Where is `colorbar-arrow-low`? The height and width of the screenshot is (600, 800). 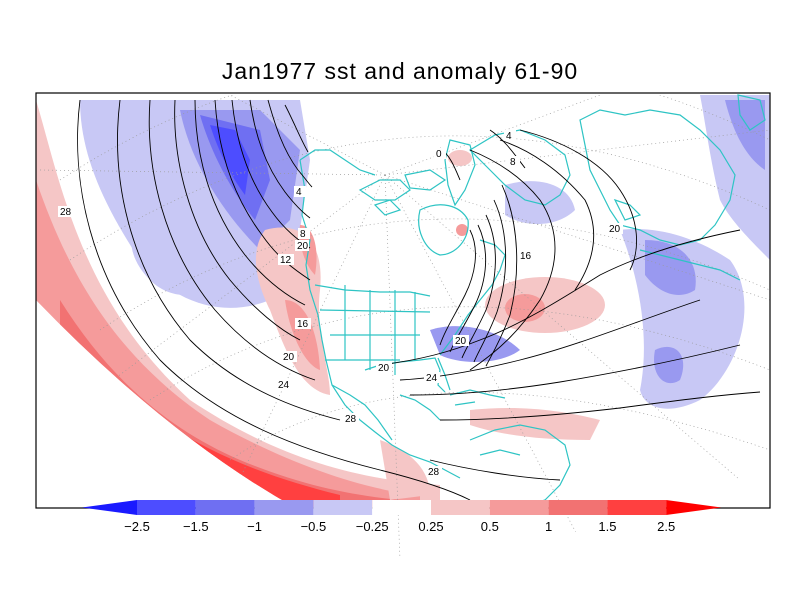
colorbar-arrow-low is located at coordinates (109, 507).